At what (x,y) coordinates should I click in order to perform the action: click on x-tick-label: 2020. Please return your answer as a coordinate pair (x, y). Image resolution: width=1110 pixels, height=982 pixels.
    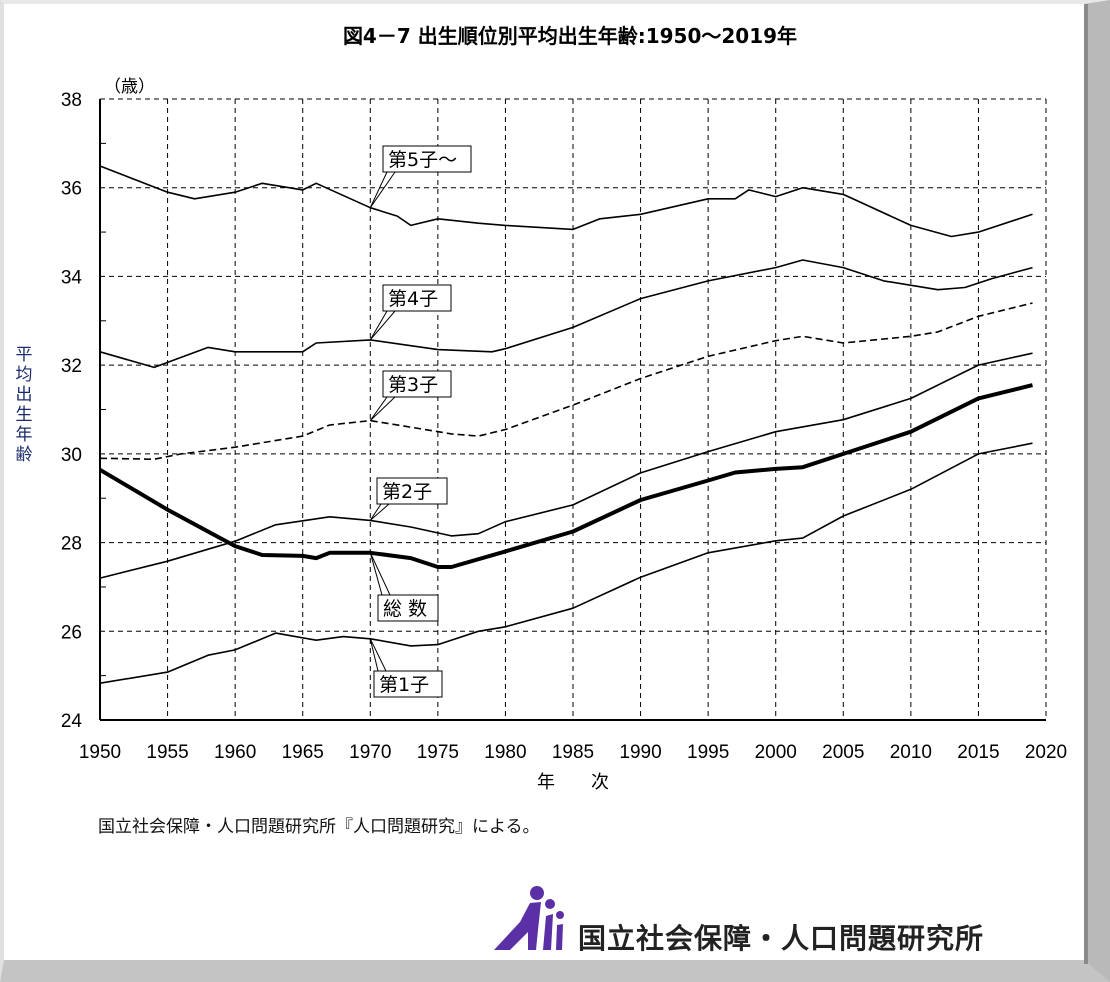
    Looking at the image, I should click on (1046, 752).